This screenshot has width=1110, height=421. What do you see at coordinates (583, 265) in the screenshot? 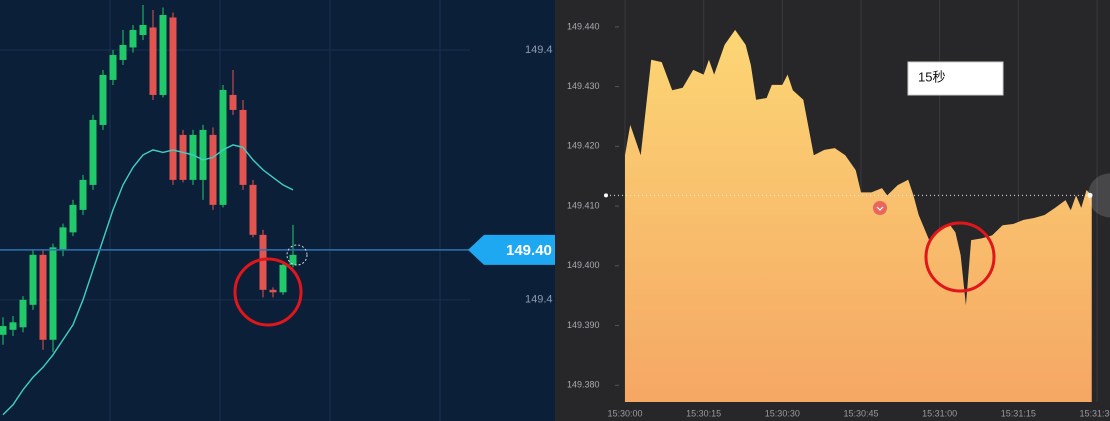
I see `y-tick-label: 149.400` at bounding box center [583, 265].